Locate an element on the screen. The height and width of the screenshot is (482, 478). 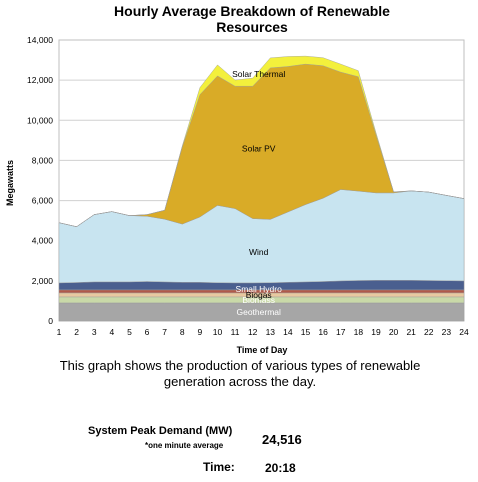
chart-title-line1: Hourly Average Breakdown of Renewable is located at coordinates (252, 11).